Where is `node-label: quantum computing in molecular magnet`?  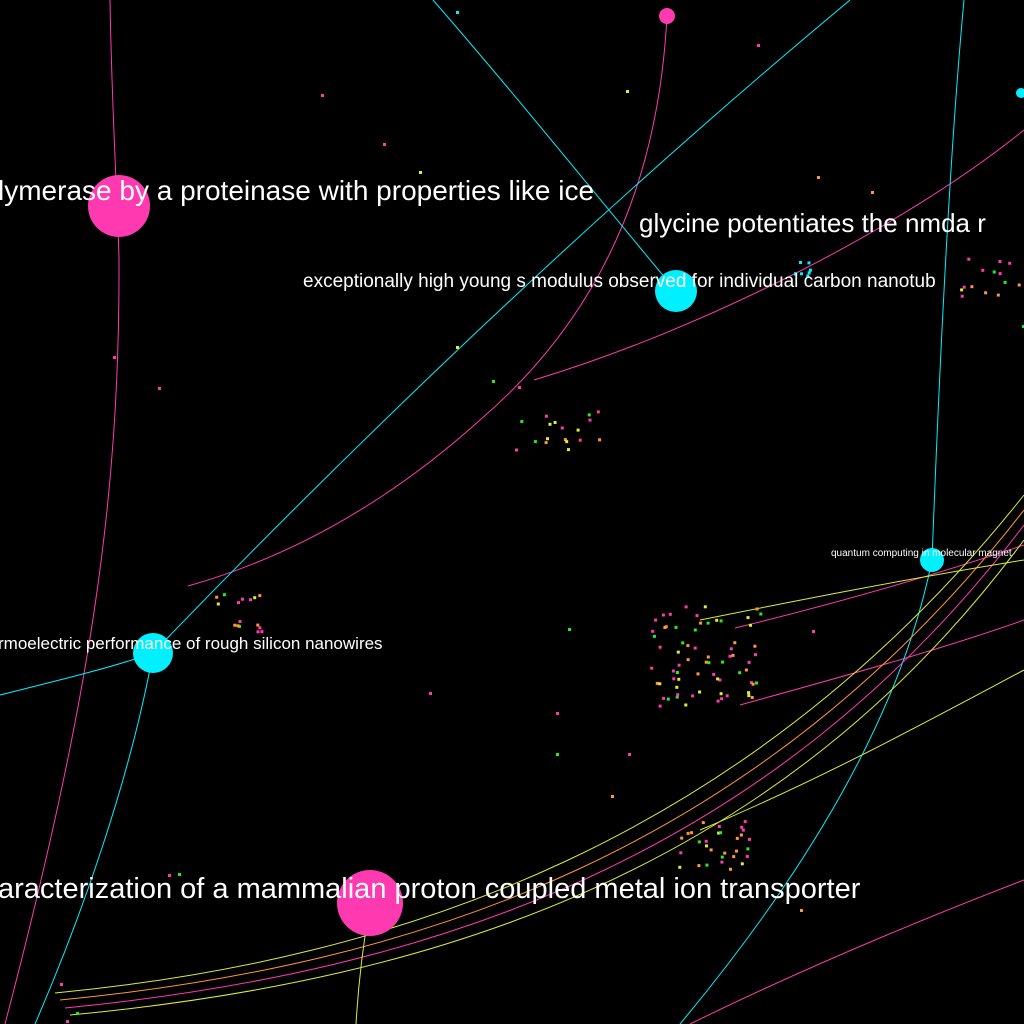 node-label: quantum computing in molecular magnet is located at coordinates (921, 553).